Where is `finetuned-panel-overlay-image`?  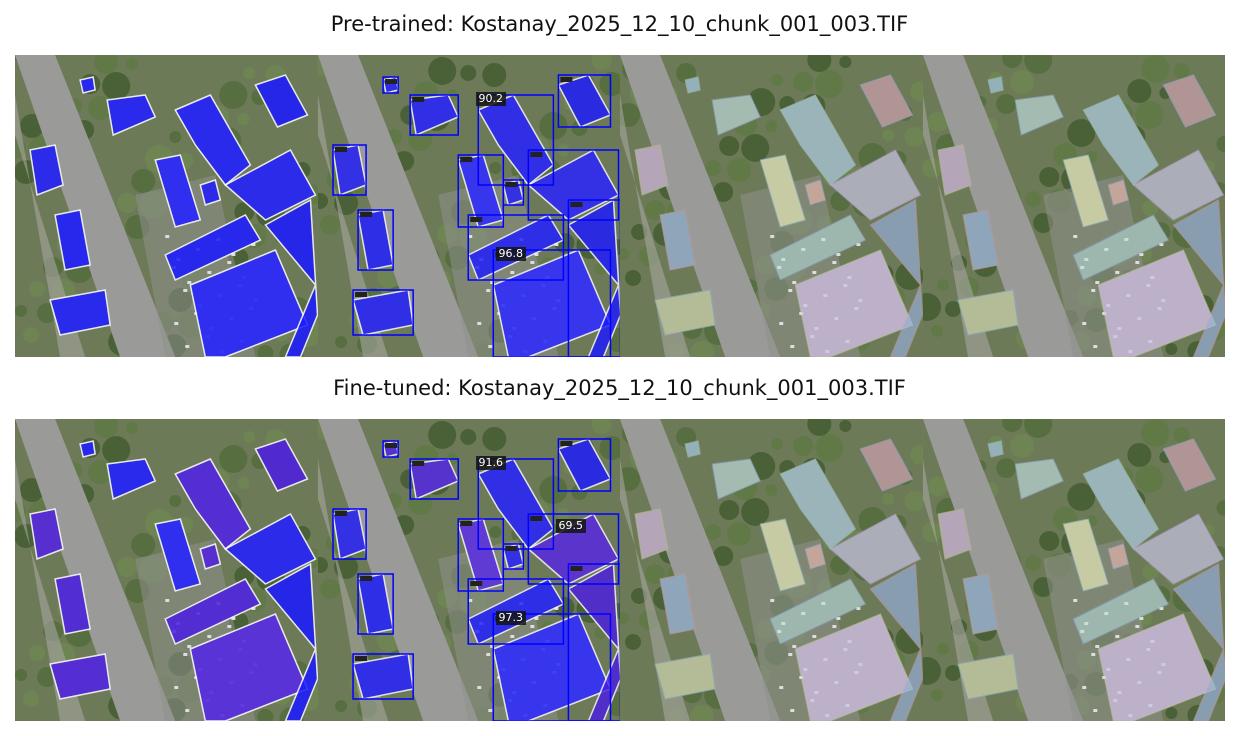 finetuned-panel-overlay-image is located at coordinates (771, 570).